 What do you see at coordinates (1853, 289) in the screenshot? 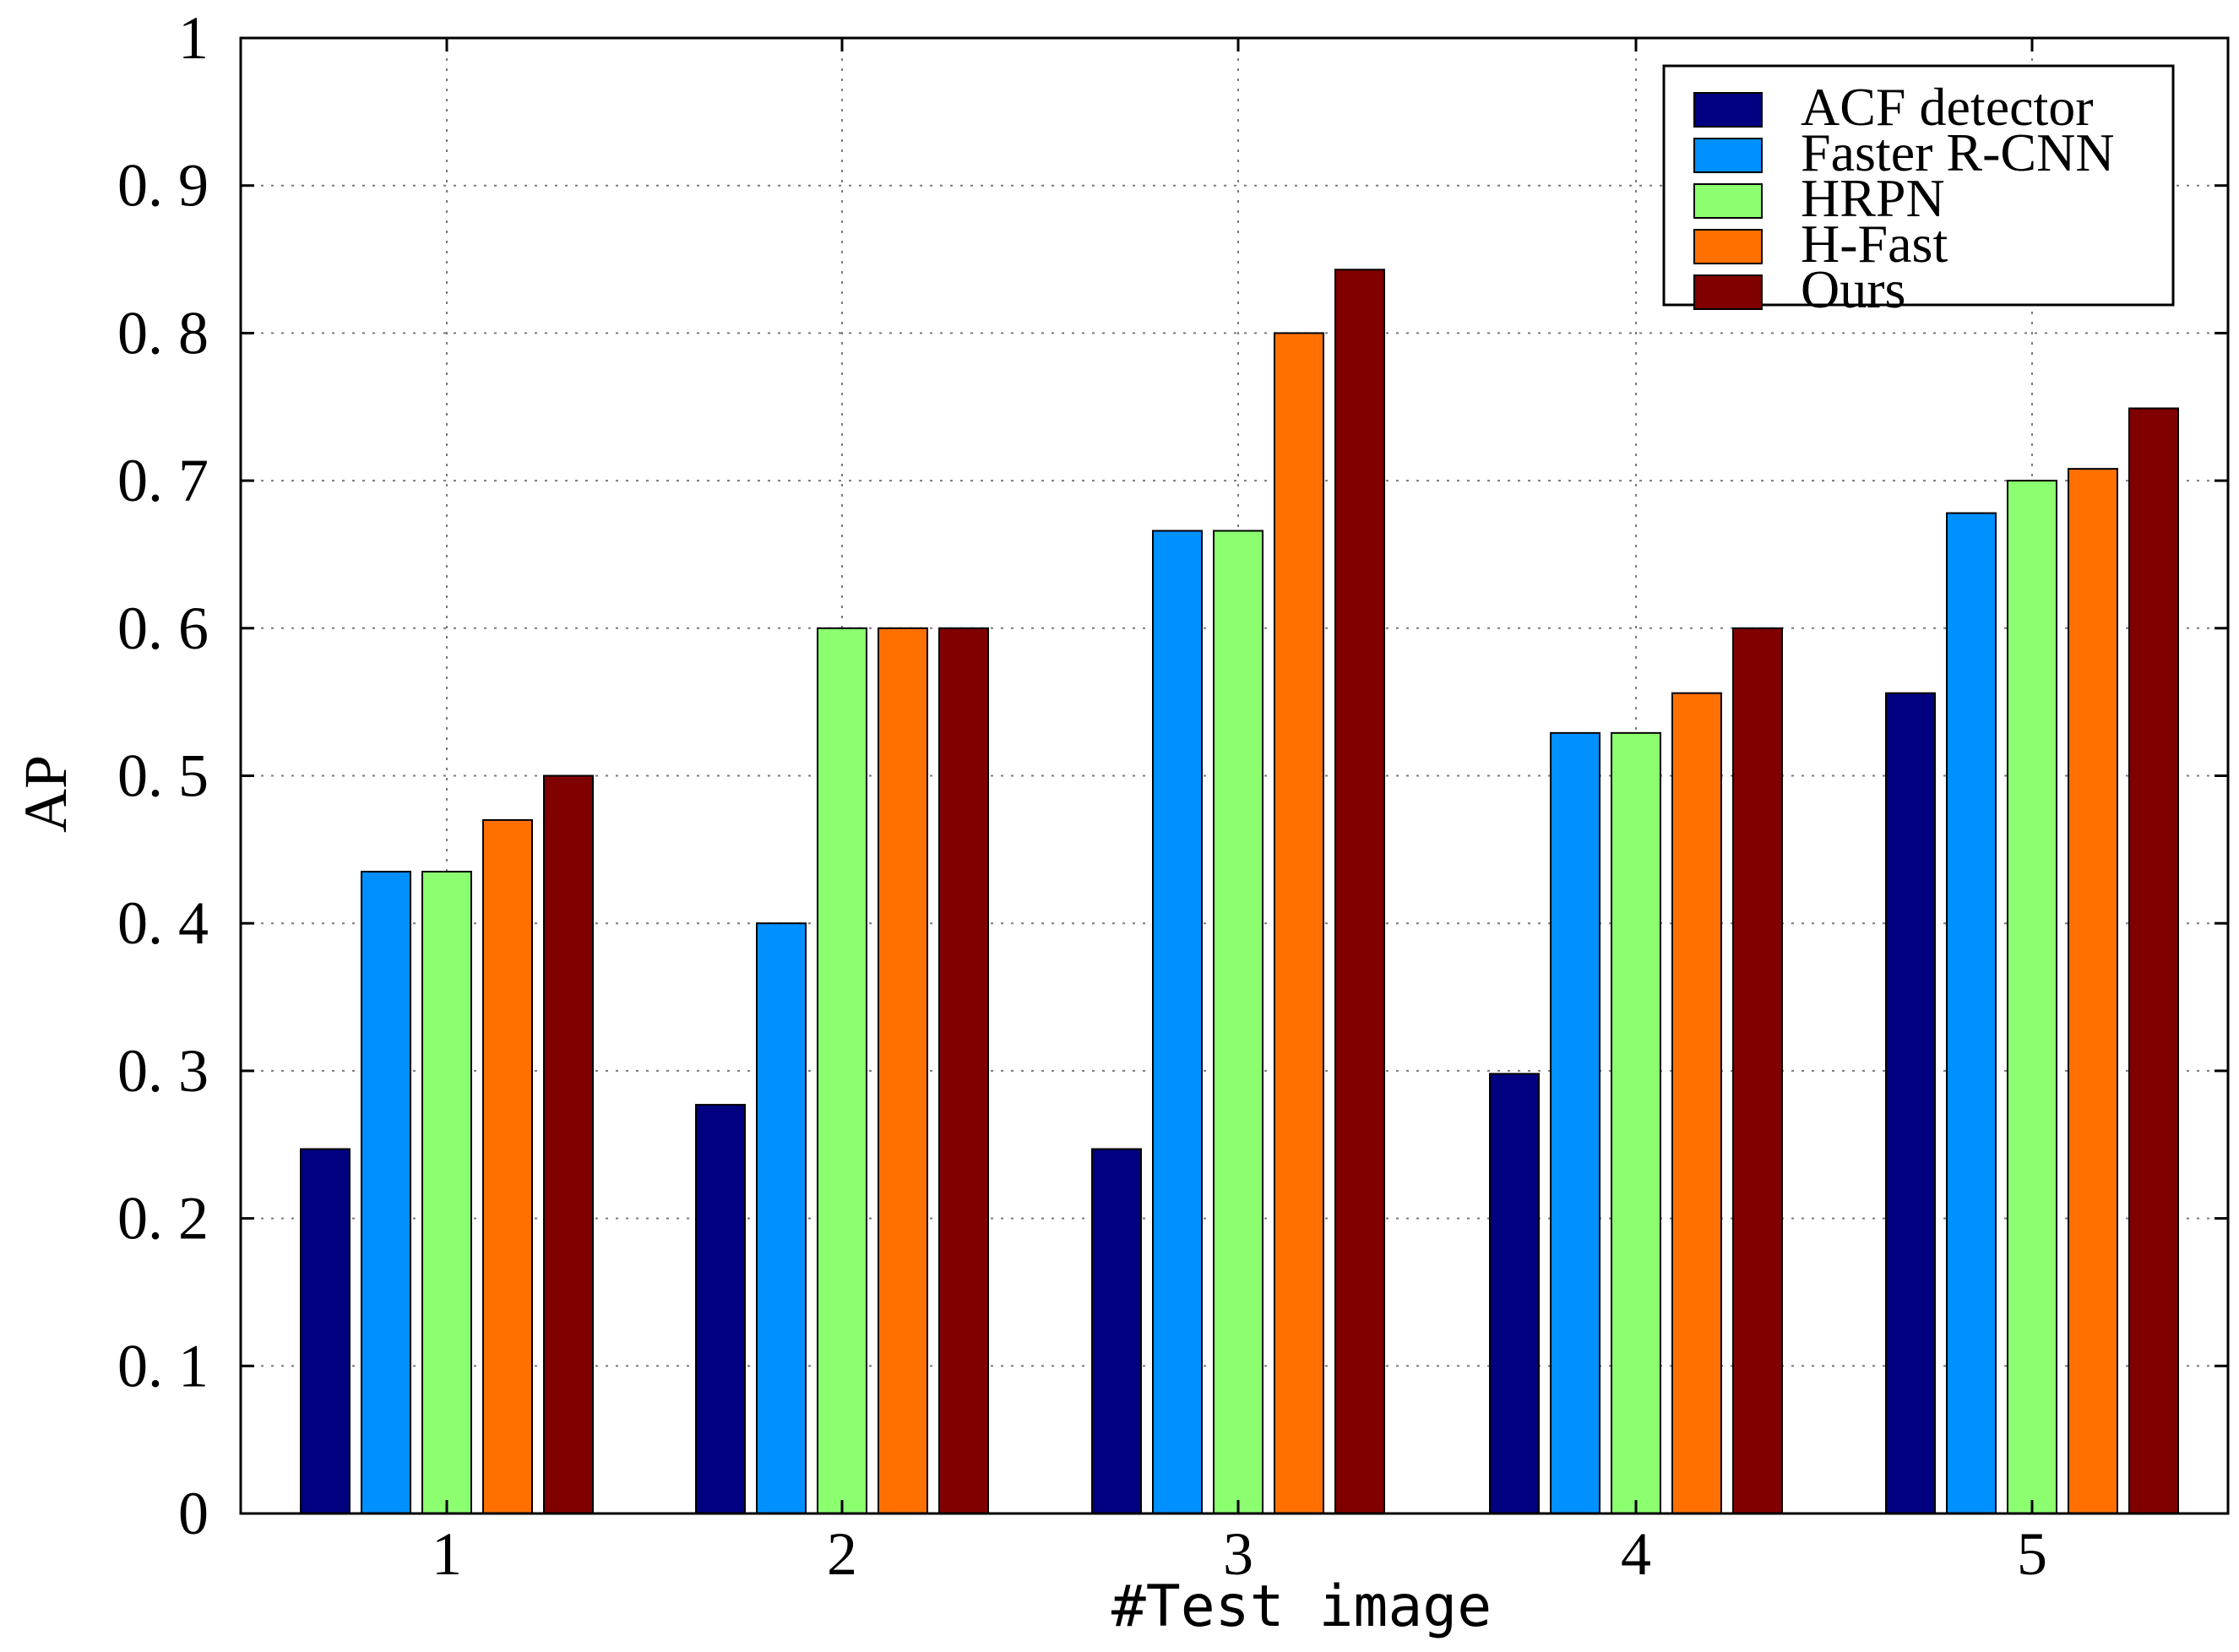
I see `legend-label: Ours` at bounding box center [1853, 289].